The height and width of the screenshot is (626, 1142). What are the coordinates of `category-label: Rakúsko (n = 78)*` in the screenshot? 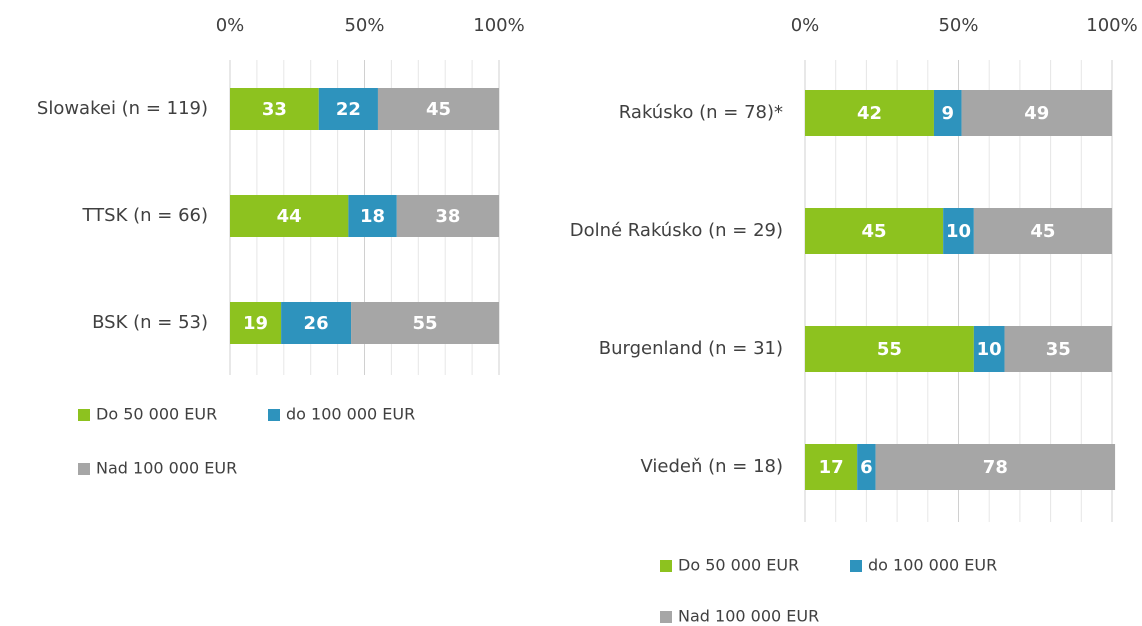 It's located at (701, 112).